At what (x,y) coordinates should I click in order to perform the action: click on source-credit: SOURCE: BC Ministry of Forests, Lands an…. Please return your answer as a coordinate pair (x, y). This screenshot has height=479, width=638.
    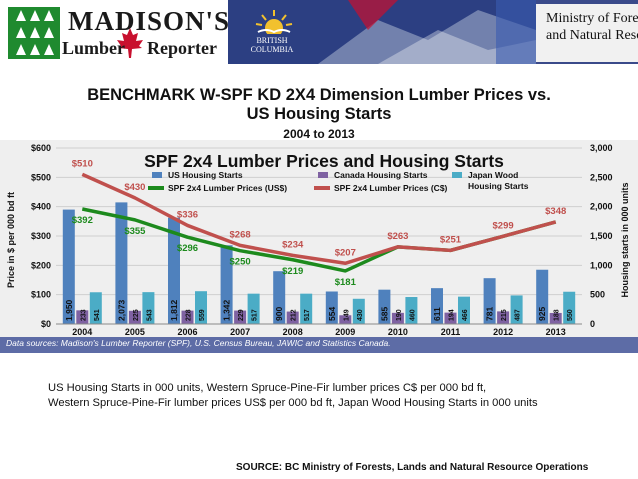
    Looking at the image, I should click on (412, 467).